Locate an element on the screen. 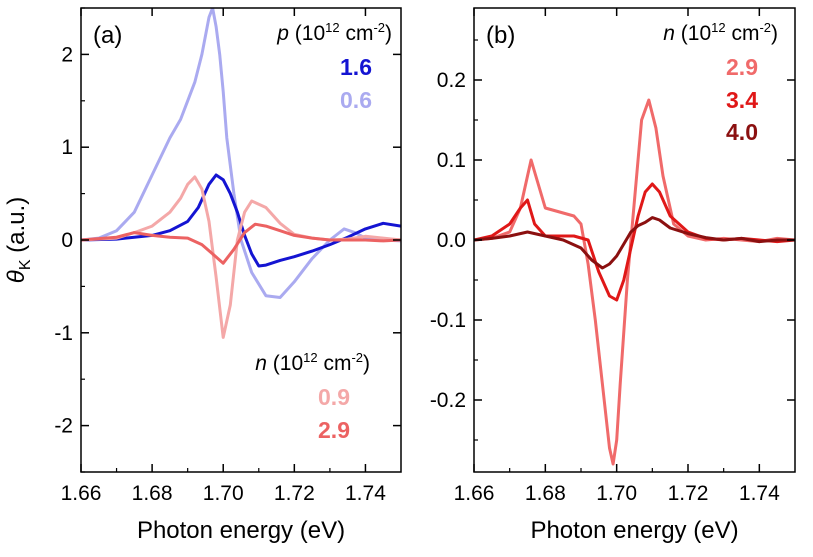 This screenshot has width=813, height=557. y-tick-label: -0.2 is located at coordinates (448, 400).